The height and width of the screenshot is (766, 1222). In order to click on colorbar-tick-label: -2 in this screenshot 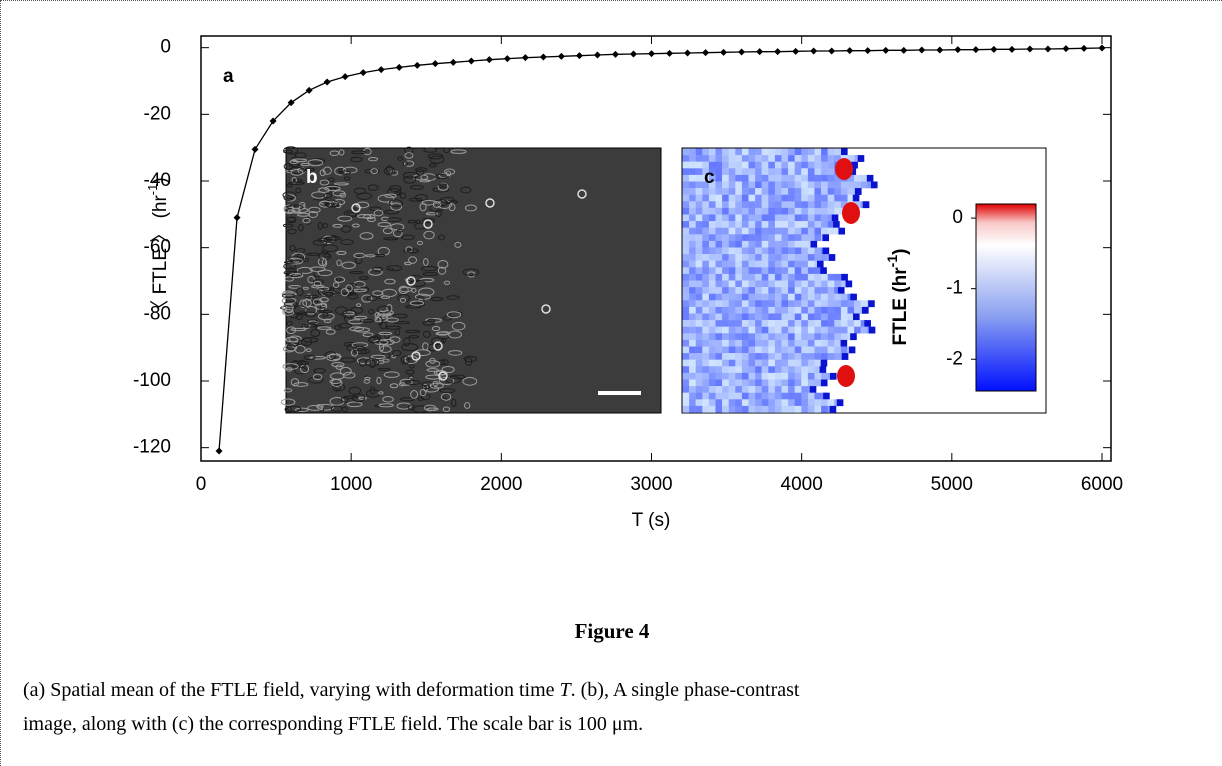, I will do `click(954, 358)`.